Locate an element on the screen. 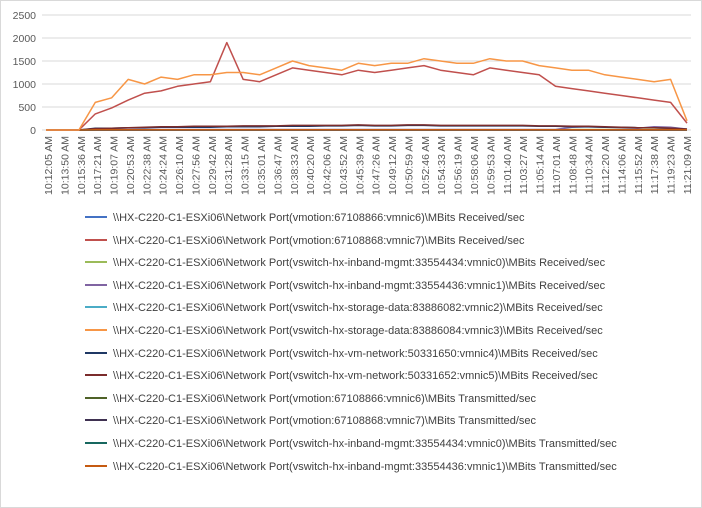 Image resolution: width=702 pixels, height=508 pixels. x-tick-label: 10:13:50 AM is located at coordinates (65, 165).